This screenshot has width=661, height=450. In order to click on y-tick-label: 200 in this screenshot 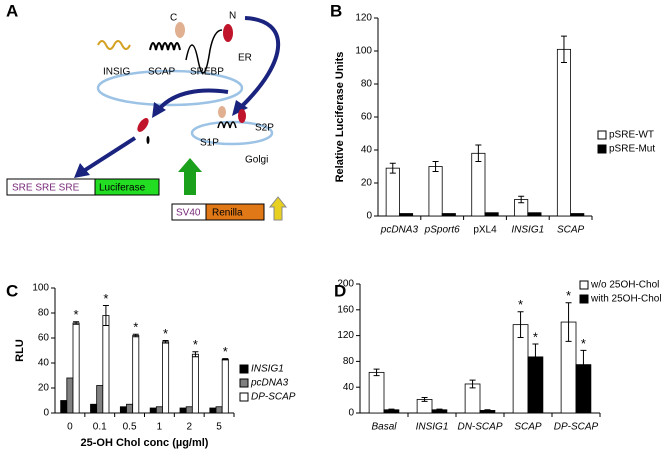, I will do `click(345, 284)`.